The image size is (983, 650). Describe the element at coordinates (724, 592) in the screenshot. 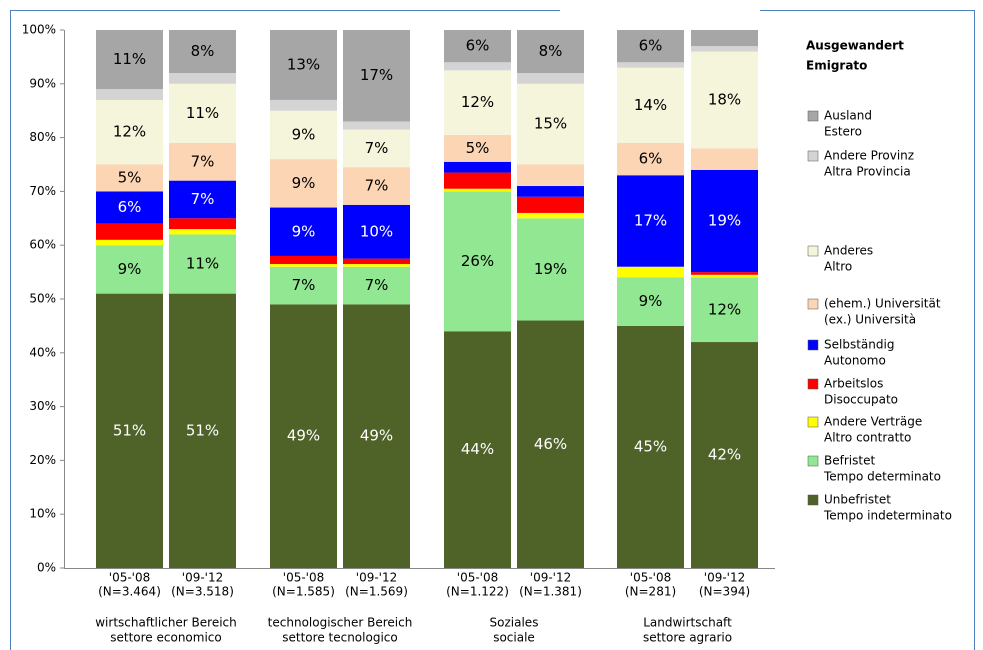

I see `x-tick-label: (N=394)` at that location.